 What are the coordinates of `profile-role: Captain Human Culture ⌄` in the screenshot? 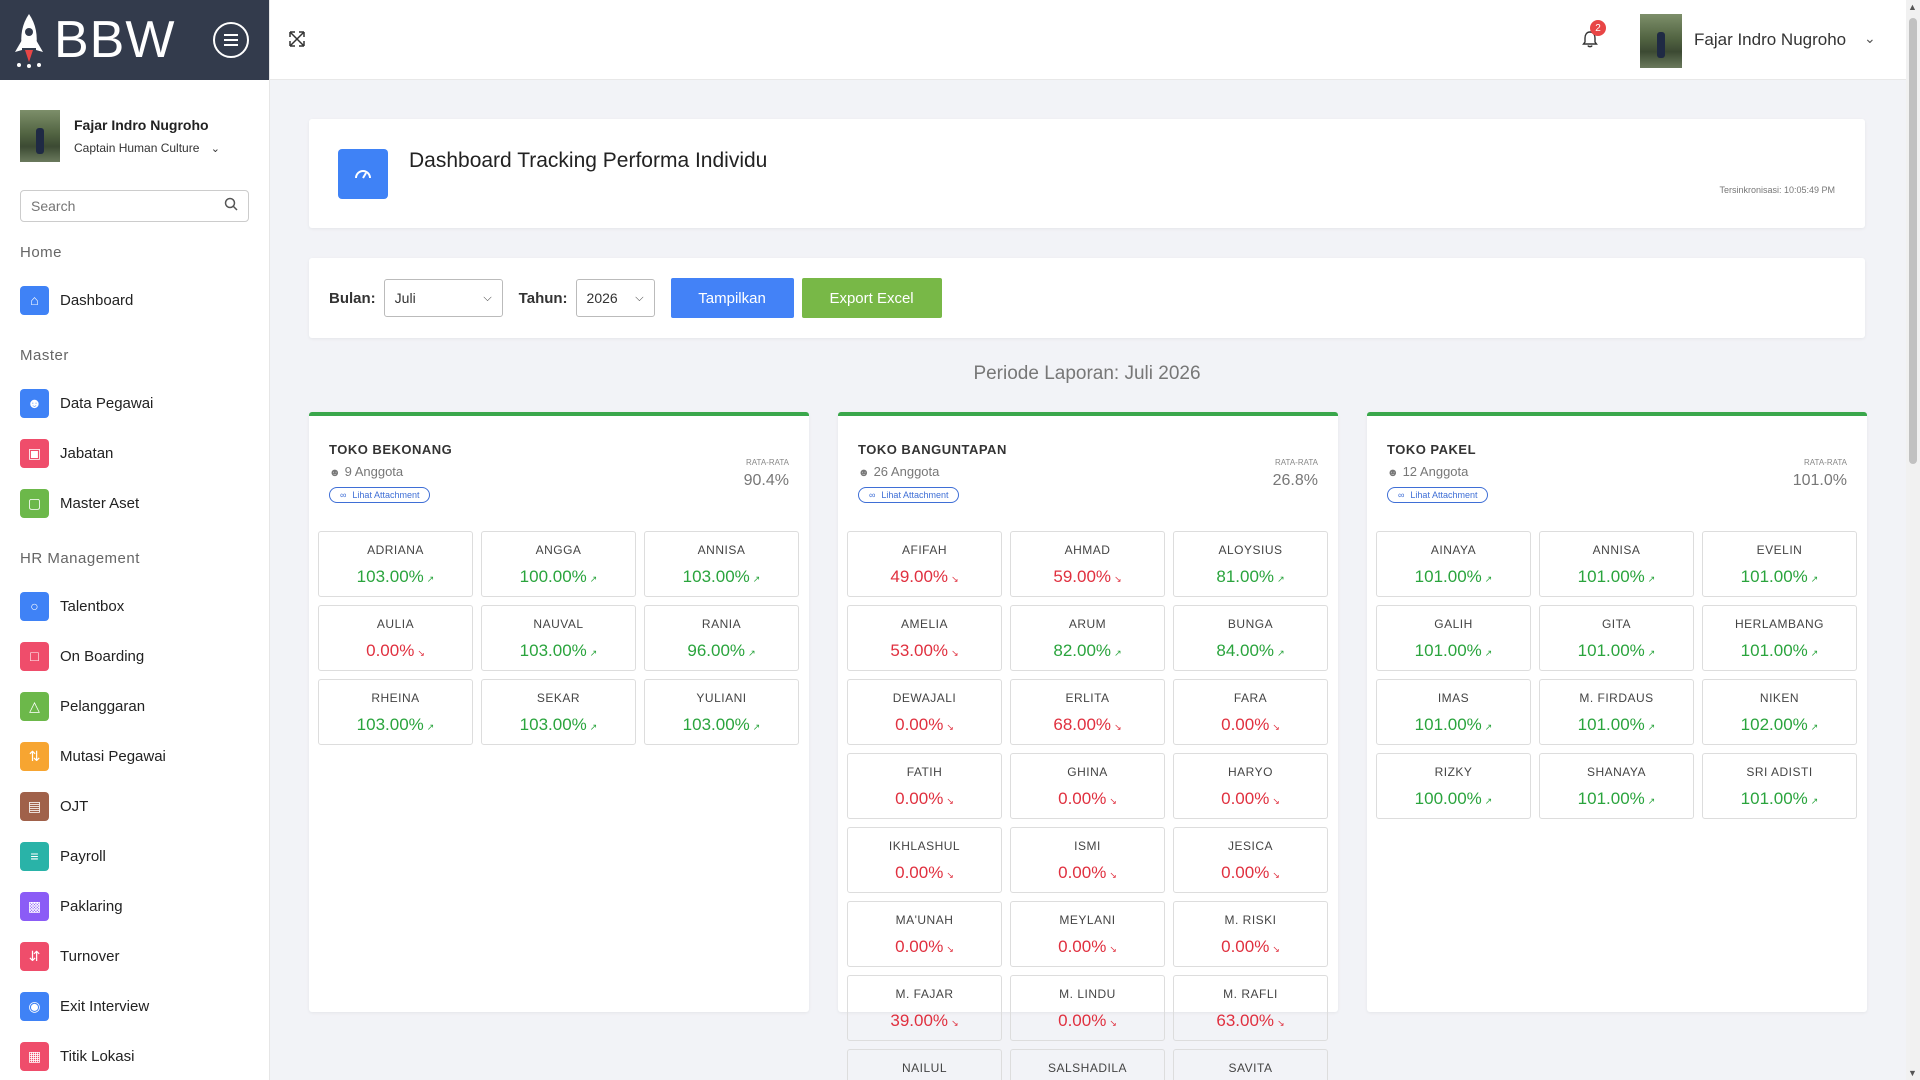 It's located at (147, 148).